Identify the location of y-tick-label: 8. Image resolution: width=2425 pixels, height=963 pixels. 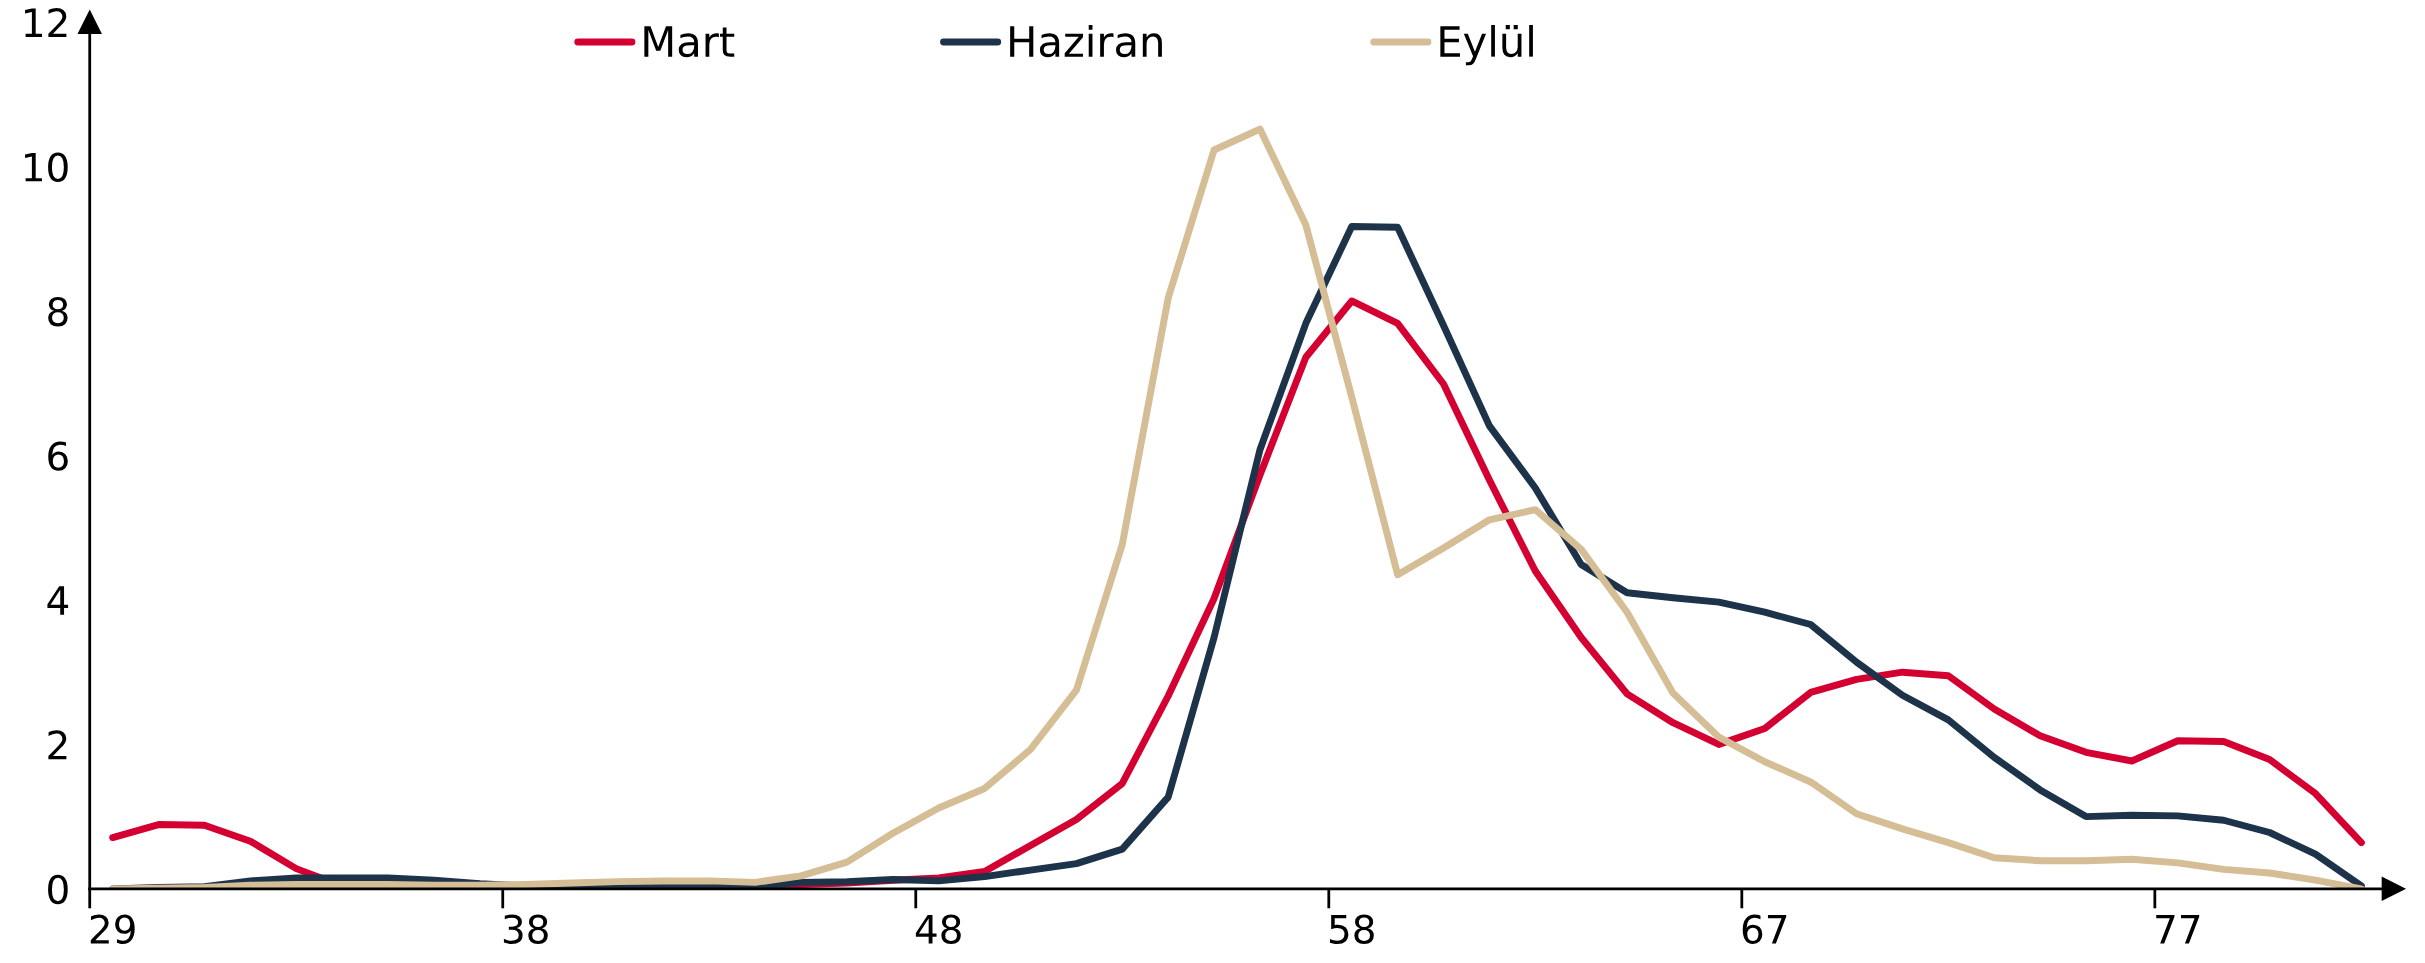
(58, 311).